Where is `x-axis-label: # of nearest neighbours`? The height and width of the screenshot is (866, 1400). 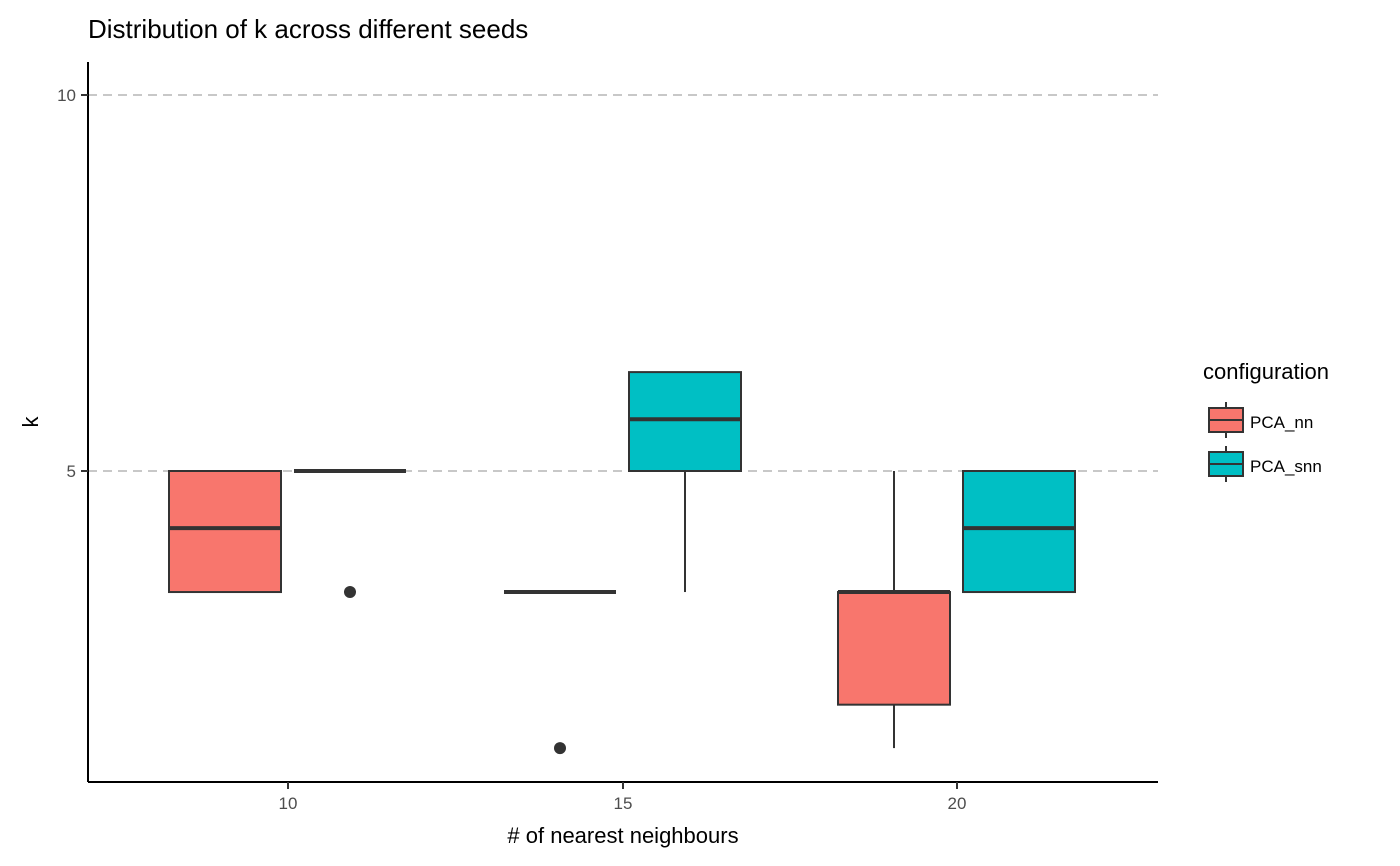 x-axis-label: # of nearest neighbours is located at coordinates (622, 835).